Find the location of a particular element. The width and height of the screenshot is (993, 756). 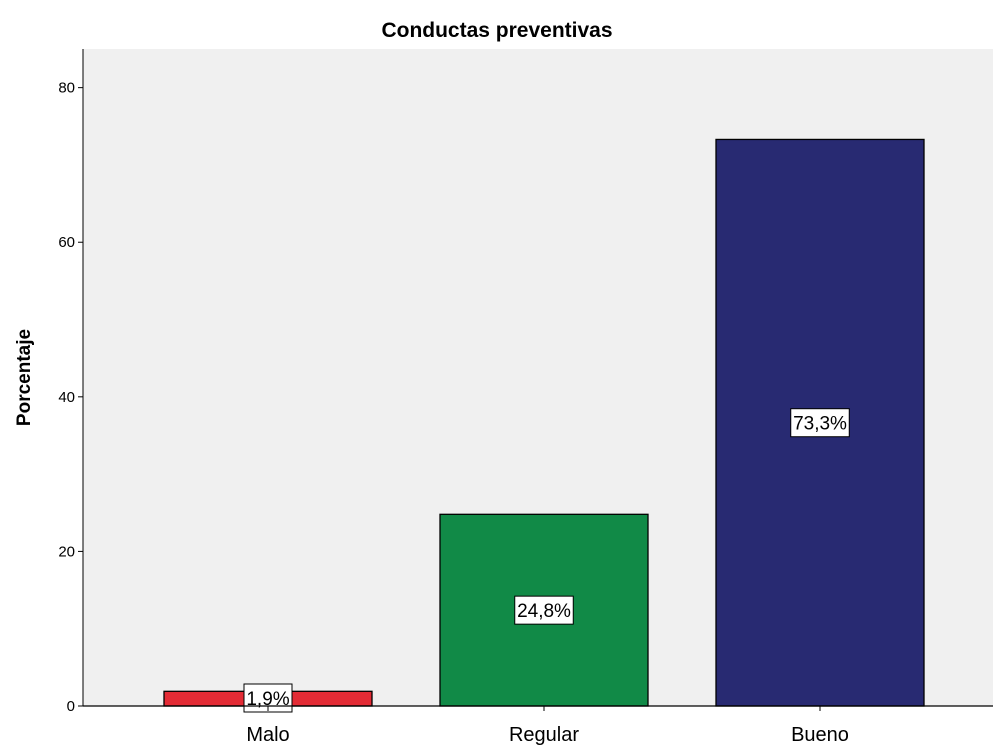

data-label-bueno: 73,3% is located at coordinates (820, 423).